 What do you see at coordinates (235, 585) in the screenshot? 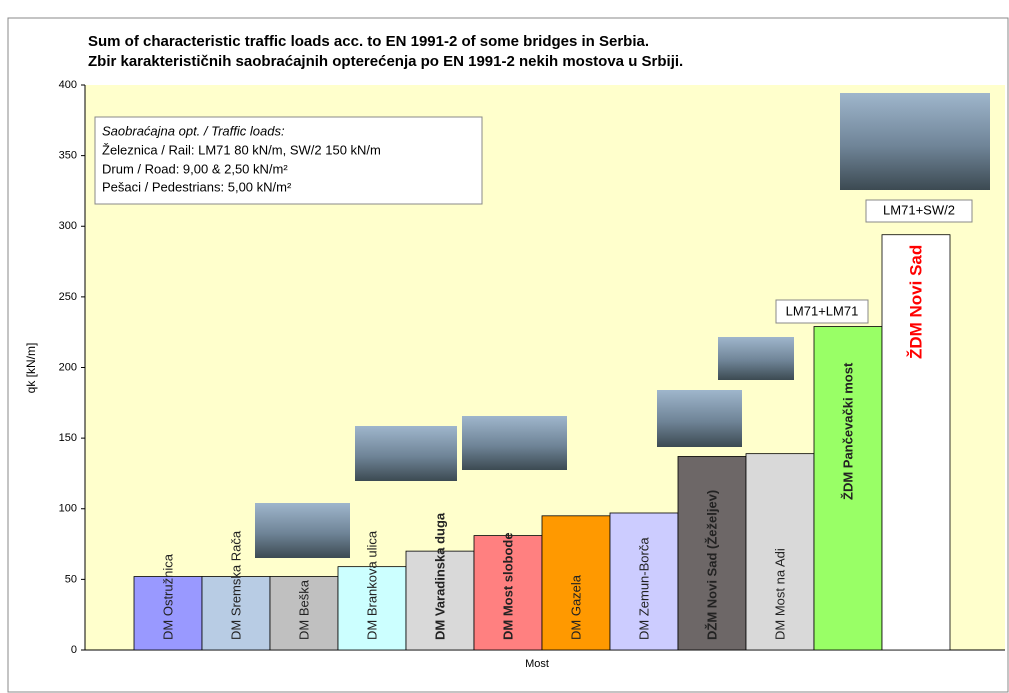
I see `bar-label: DM Sremska Rača` at bounding box center [235, 585].